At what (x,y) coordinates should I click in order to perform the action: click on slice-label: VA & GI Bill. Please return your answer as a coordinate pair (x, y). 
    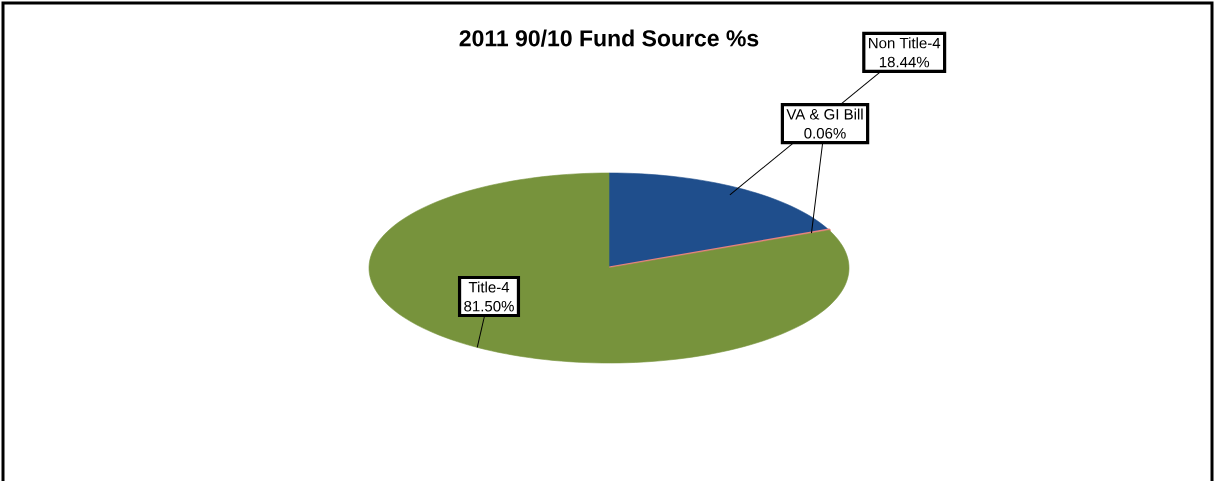
    Looking at the image, I should click on (824, 114).